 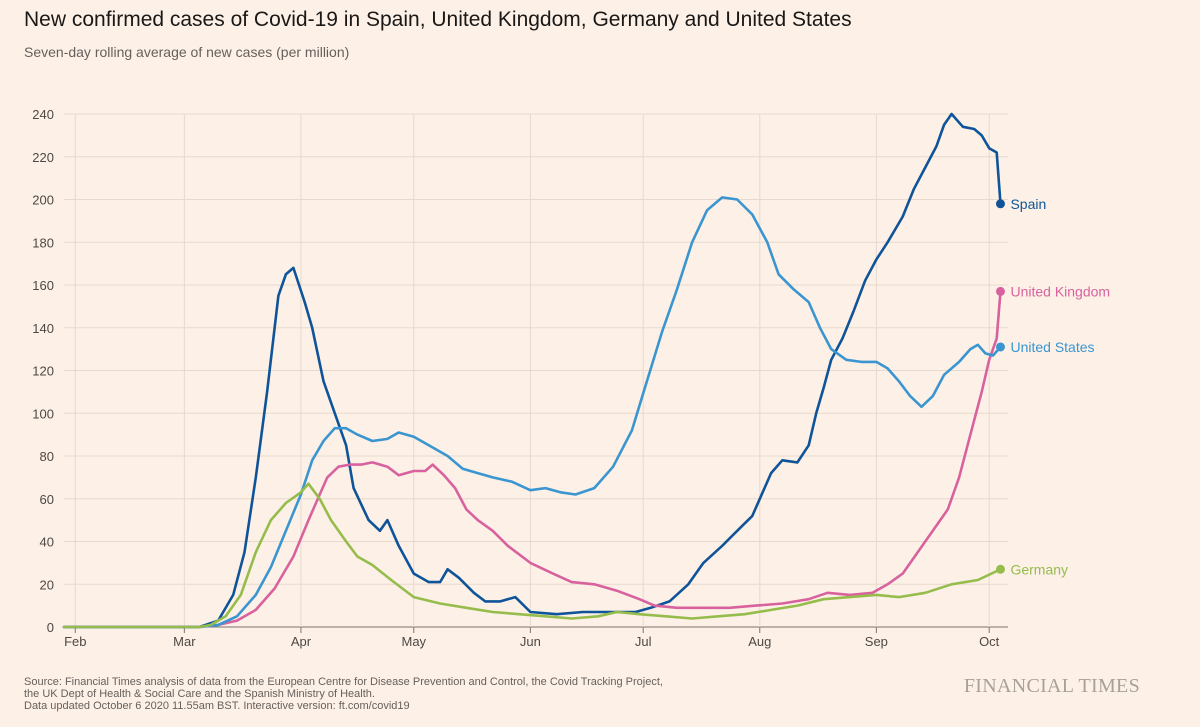 What do you see at coordinates (43, 114) in the screenshot?
I see `y-tick-label: 240` at bounding box center [43, 114].